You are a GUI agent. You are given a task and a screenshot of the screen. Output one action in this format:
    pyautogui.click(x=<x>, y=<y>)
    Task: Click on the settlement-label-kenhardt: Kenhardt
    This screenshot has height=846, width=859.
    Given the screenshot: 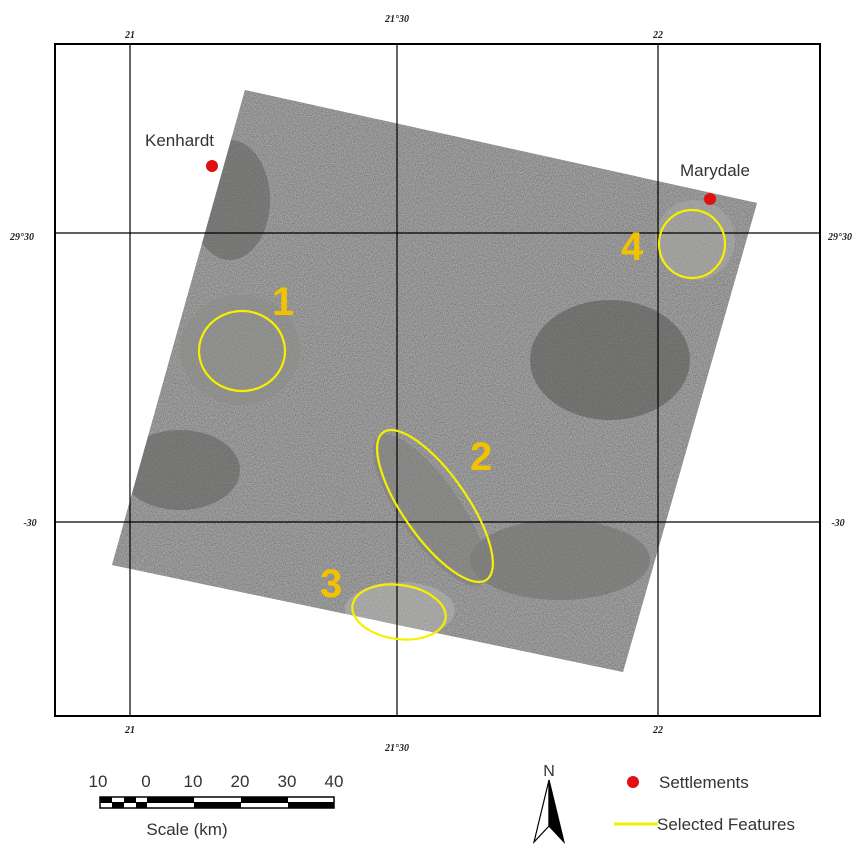 What is the action you would take?
    pyautogui.click(x=179, y=140)
    